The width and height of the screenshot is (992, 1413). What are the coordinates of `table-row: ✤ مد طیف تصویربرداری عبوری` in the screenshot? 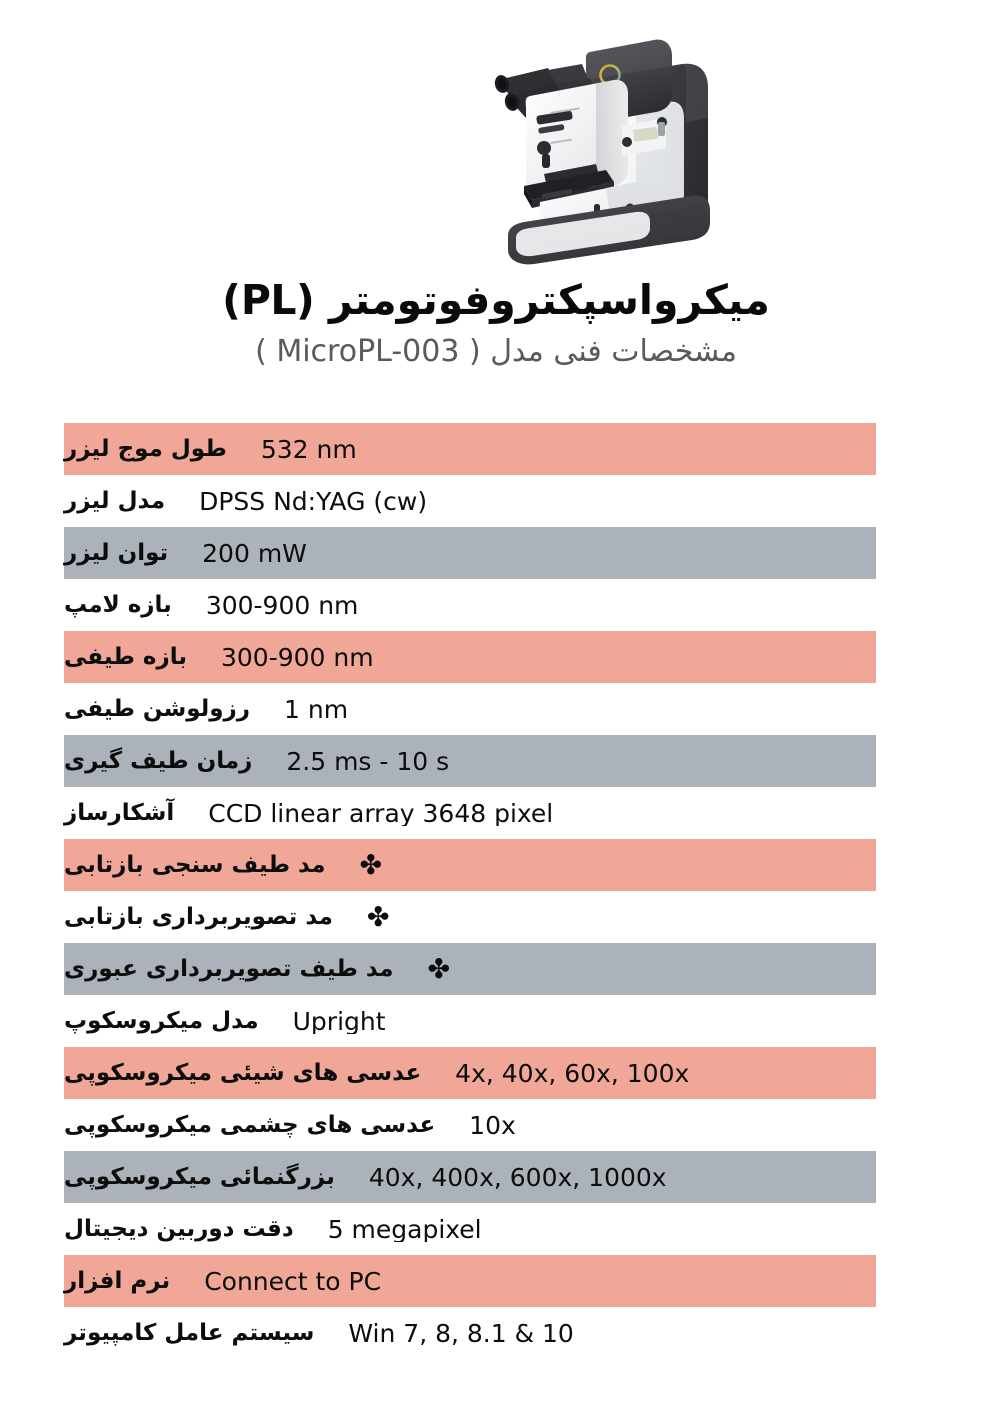 It's located at (470, 969).